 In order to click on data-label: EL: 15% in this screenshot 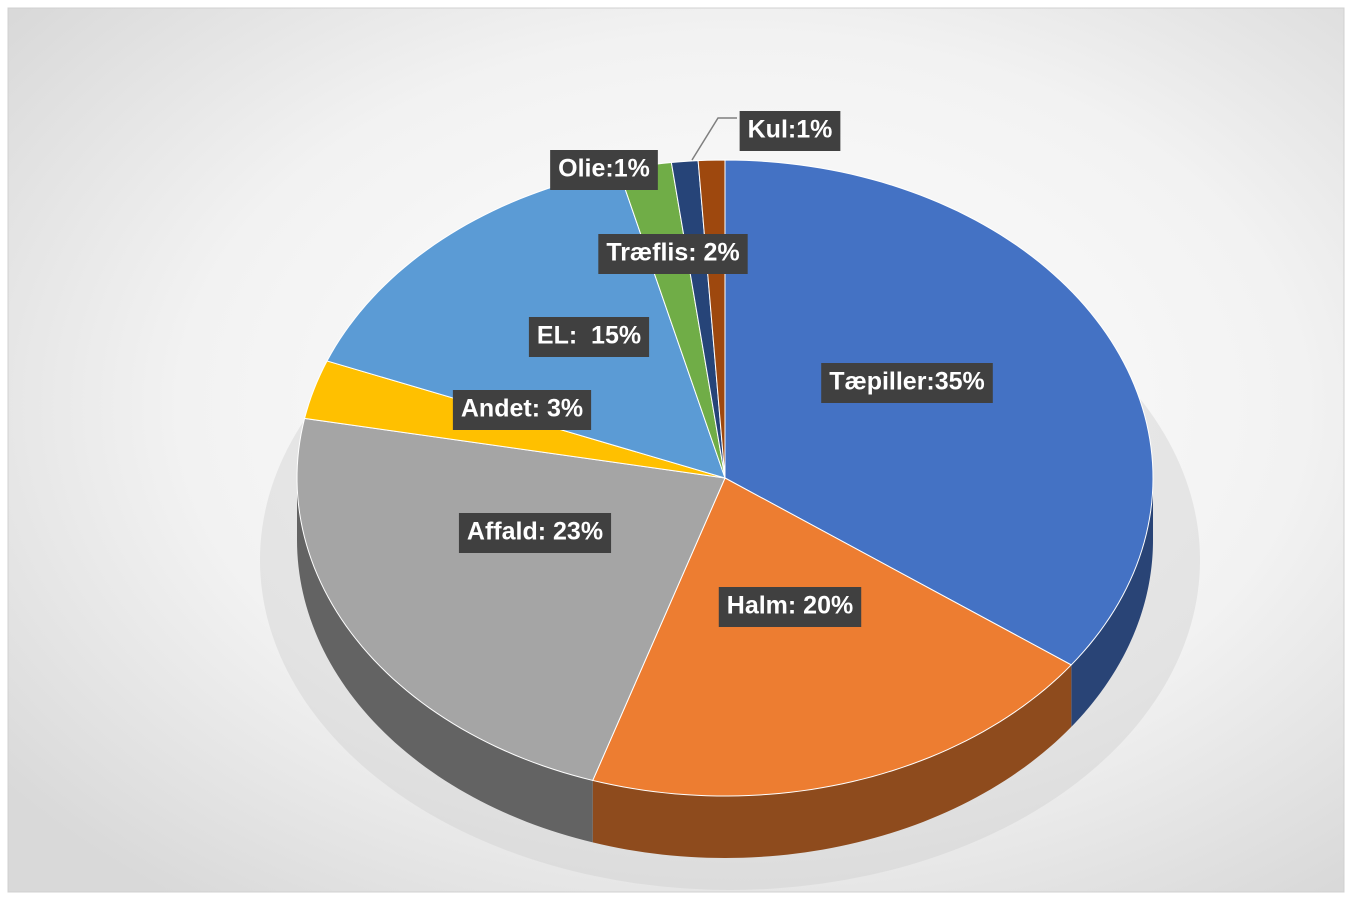, I will do `click(589, 336)`.